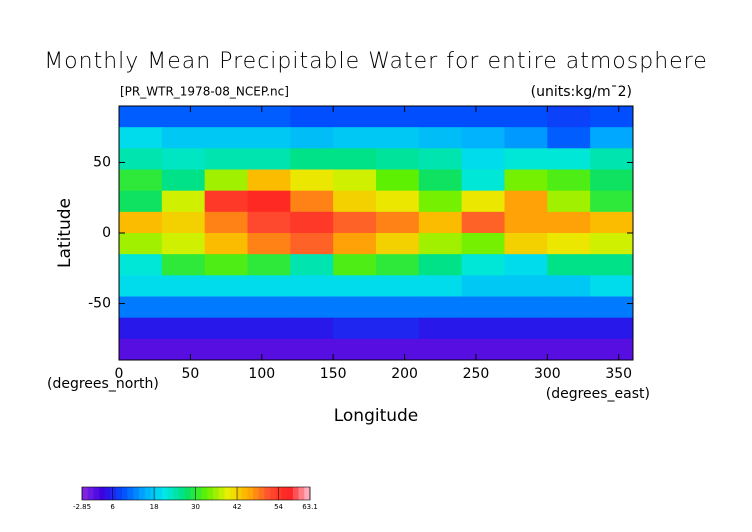 Image resolution: width=752 pixels, height=532 pixels. What do you see at coordinates (106, 233) in the screenshot?
I see `y-tick-label: 0` at bounding box center [106, 233].